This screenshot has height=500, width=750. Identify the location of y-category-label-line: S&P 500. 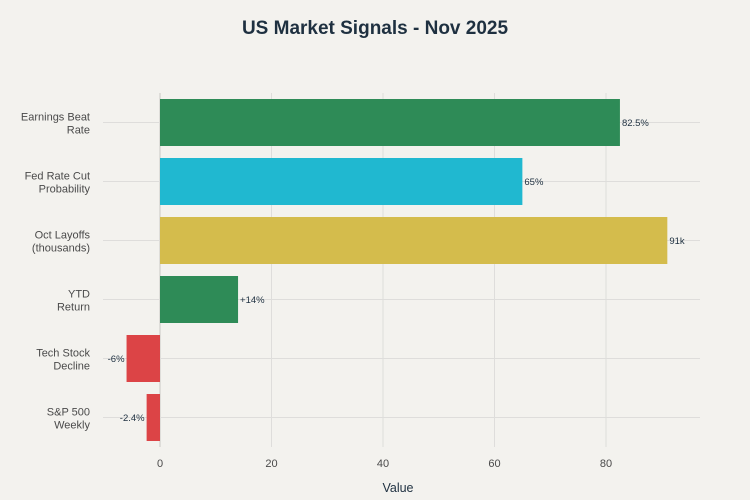
(68, 413).